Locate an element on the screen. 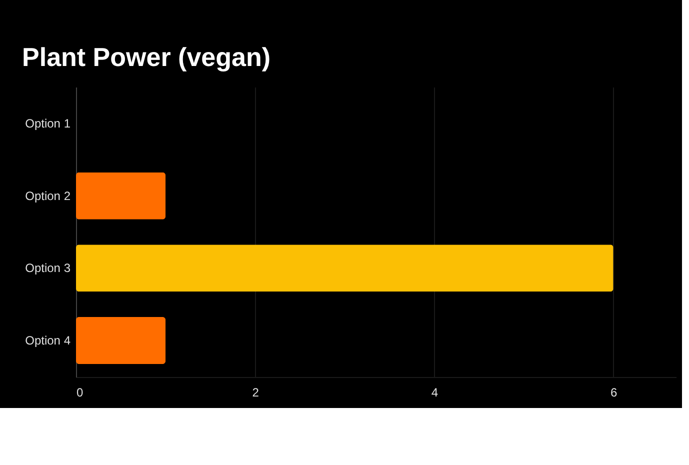 This screenshot has height=465, width=689. x-tick-label: 0 is located at coordinates (80, 393).